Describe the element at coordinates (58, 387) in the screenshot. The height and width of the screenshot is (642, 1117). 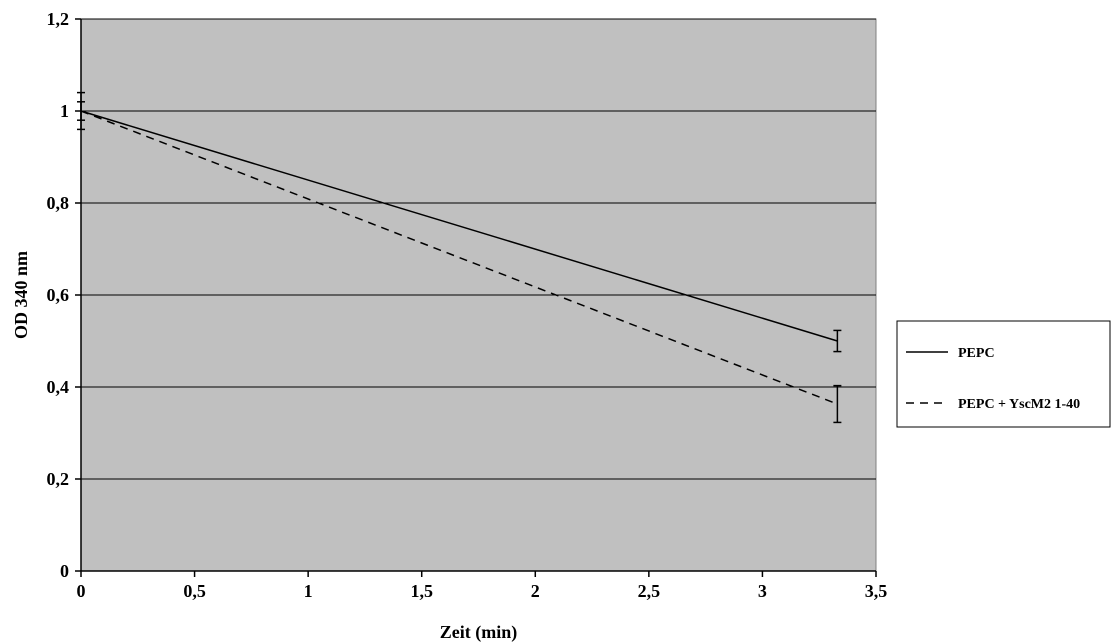
I see `y-tick-label-2: 0,4` at that location.